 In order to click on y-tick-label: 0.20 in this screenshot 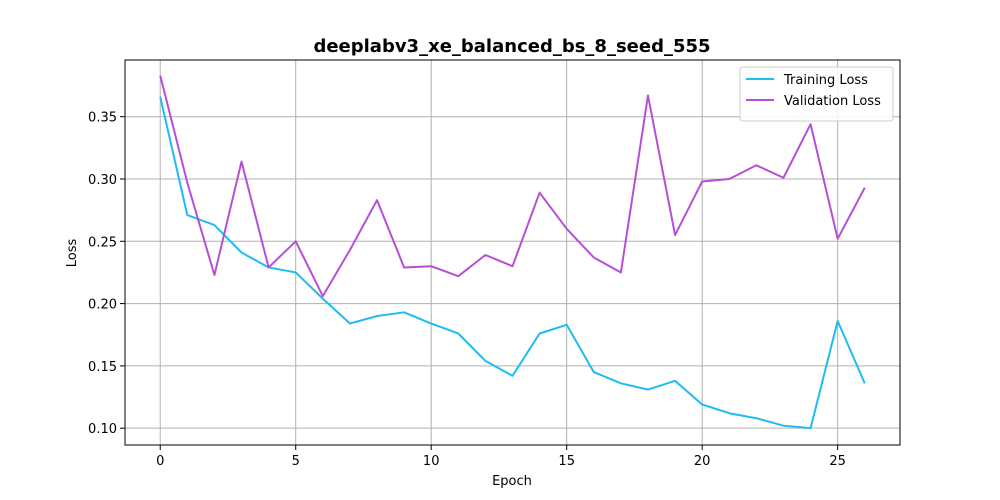, I will do `click(102, 305)`.